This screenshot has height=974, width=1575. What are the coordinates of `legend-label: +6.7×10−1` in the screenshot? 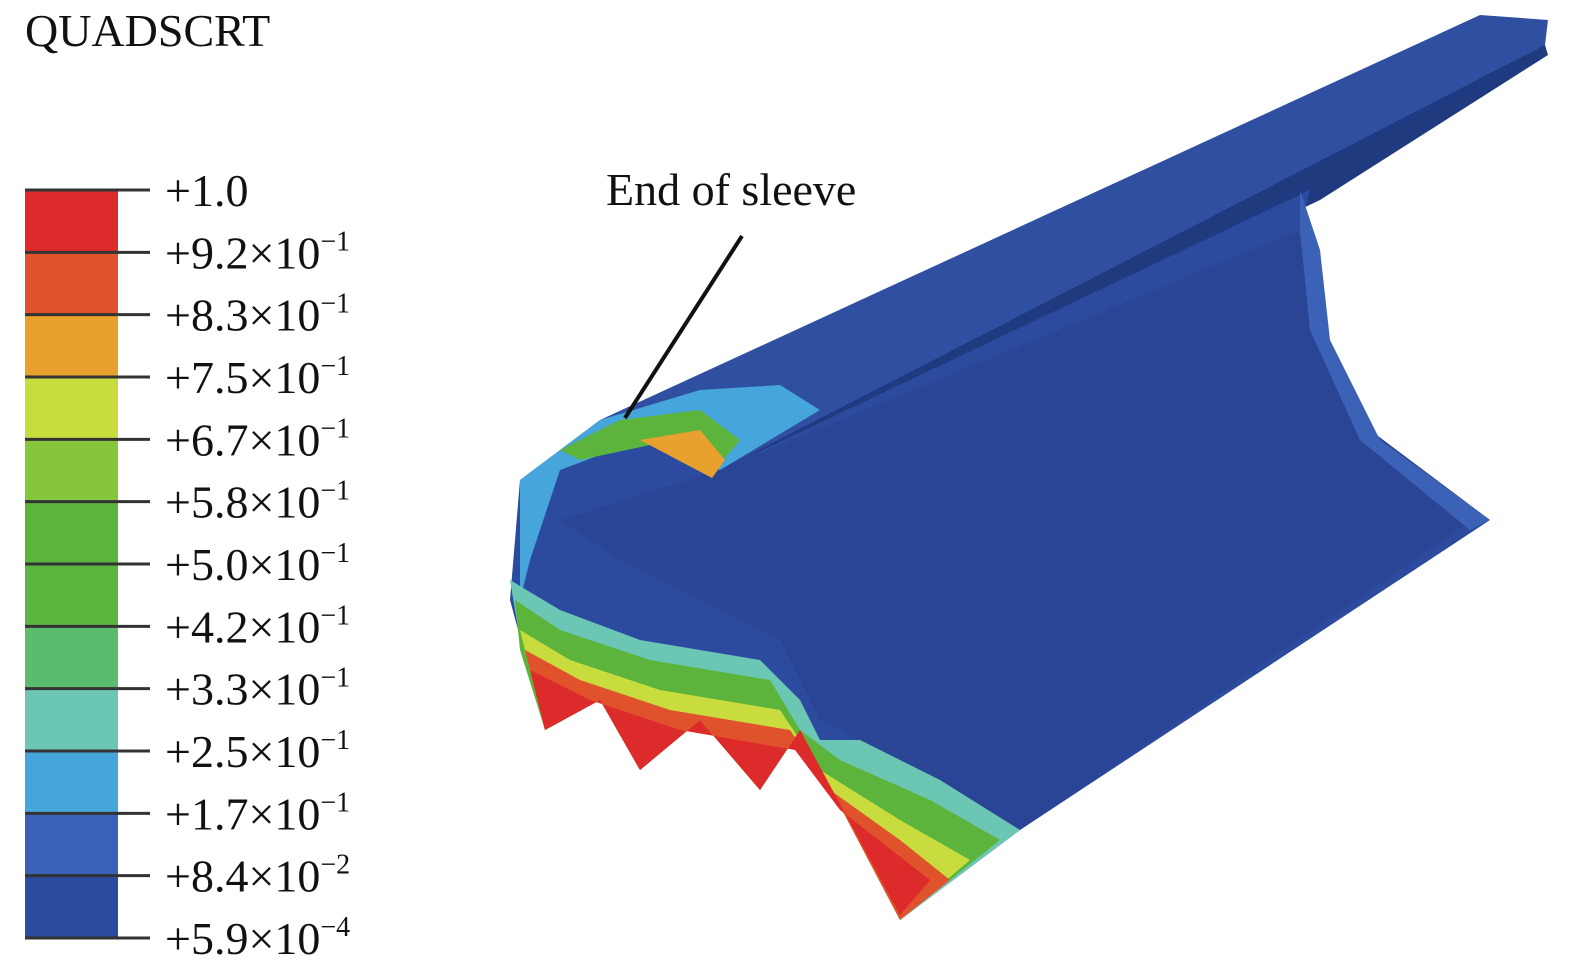 It's located at (257, 439).